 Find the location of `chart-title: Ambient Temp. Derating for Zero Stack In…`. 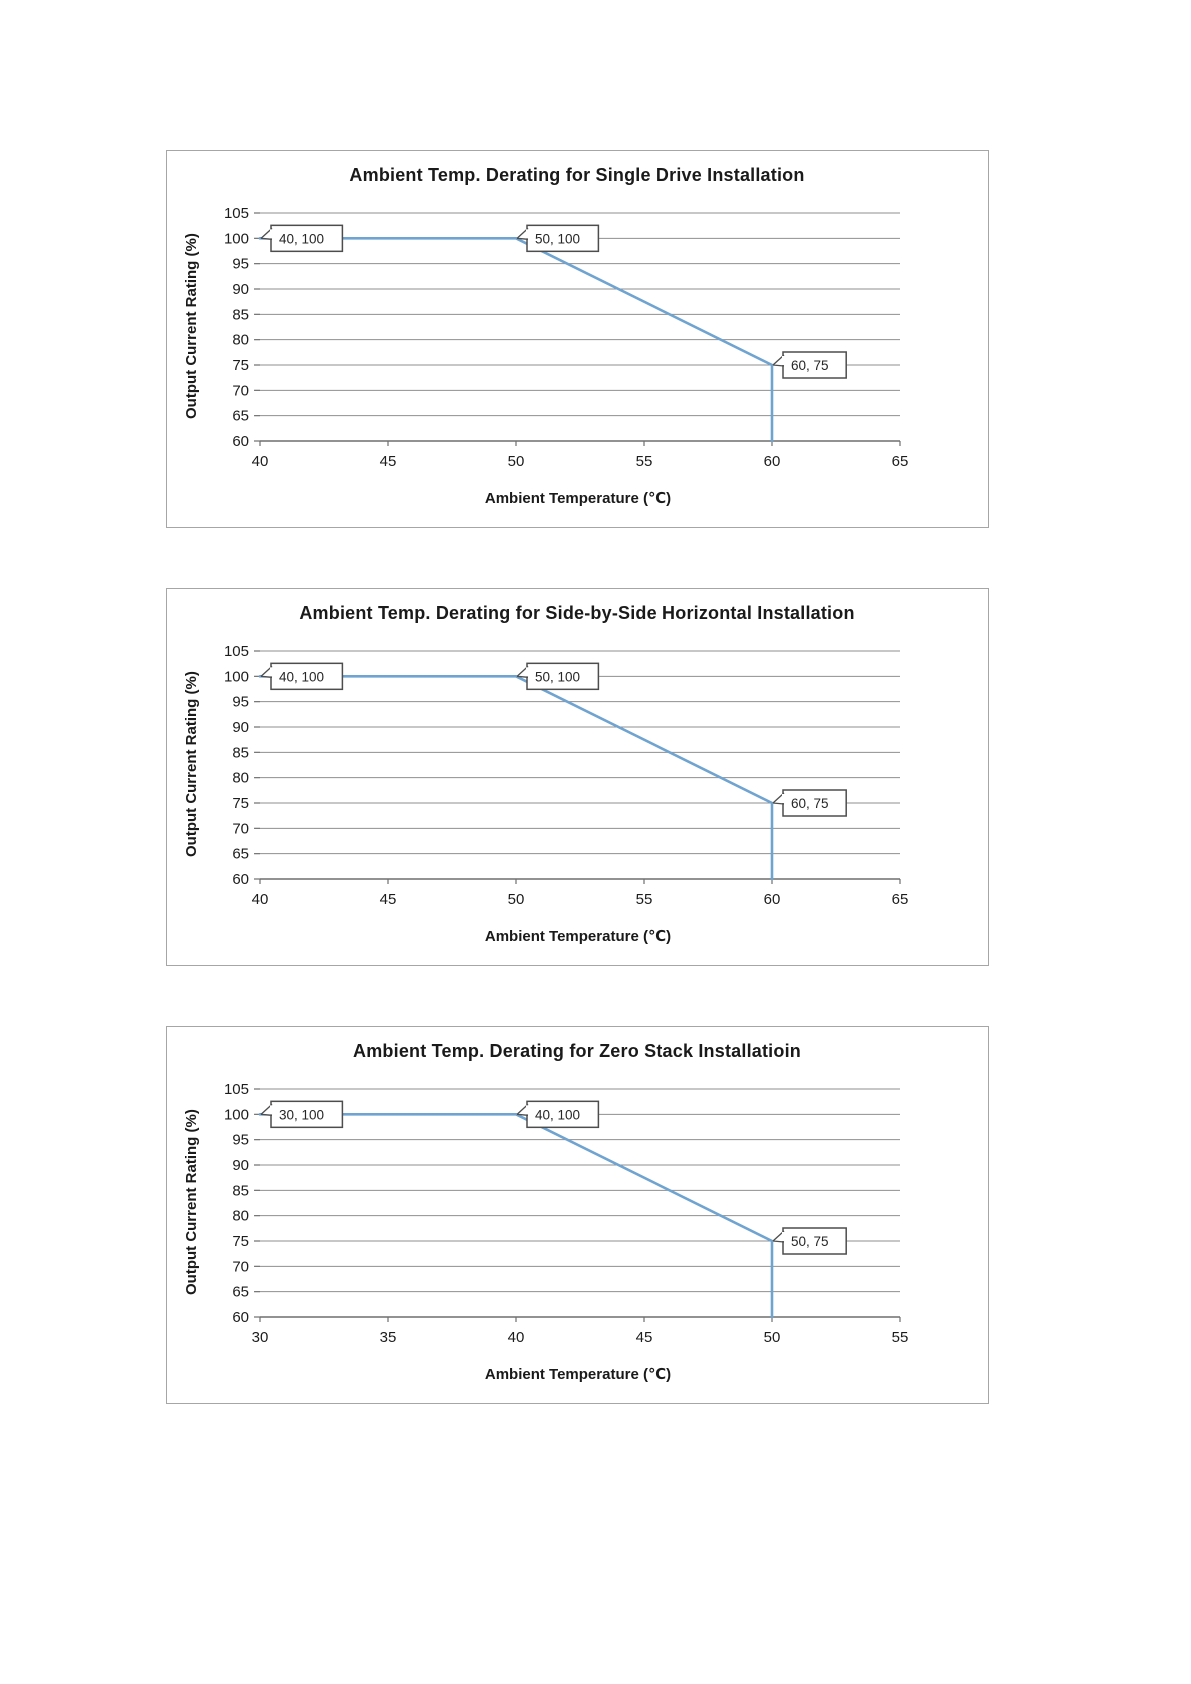

chart-title: Ambient Temp. Derating for Zero Stack In… is located at coordinates (577, 1051).